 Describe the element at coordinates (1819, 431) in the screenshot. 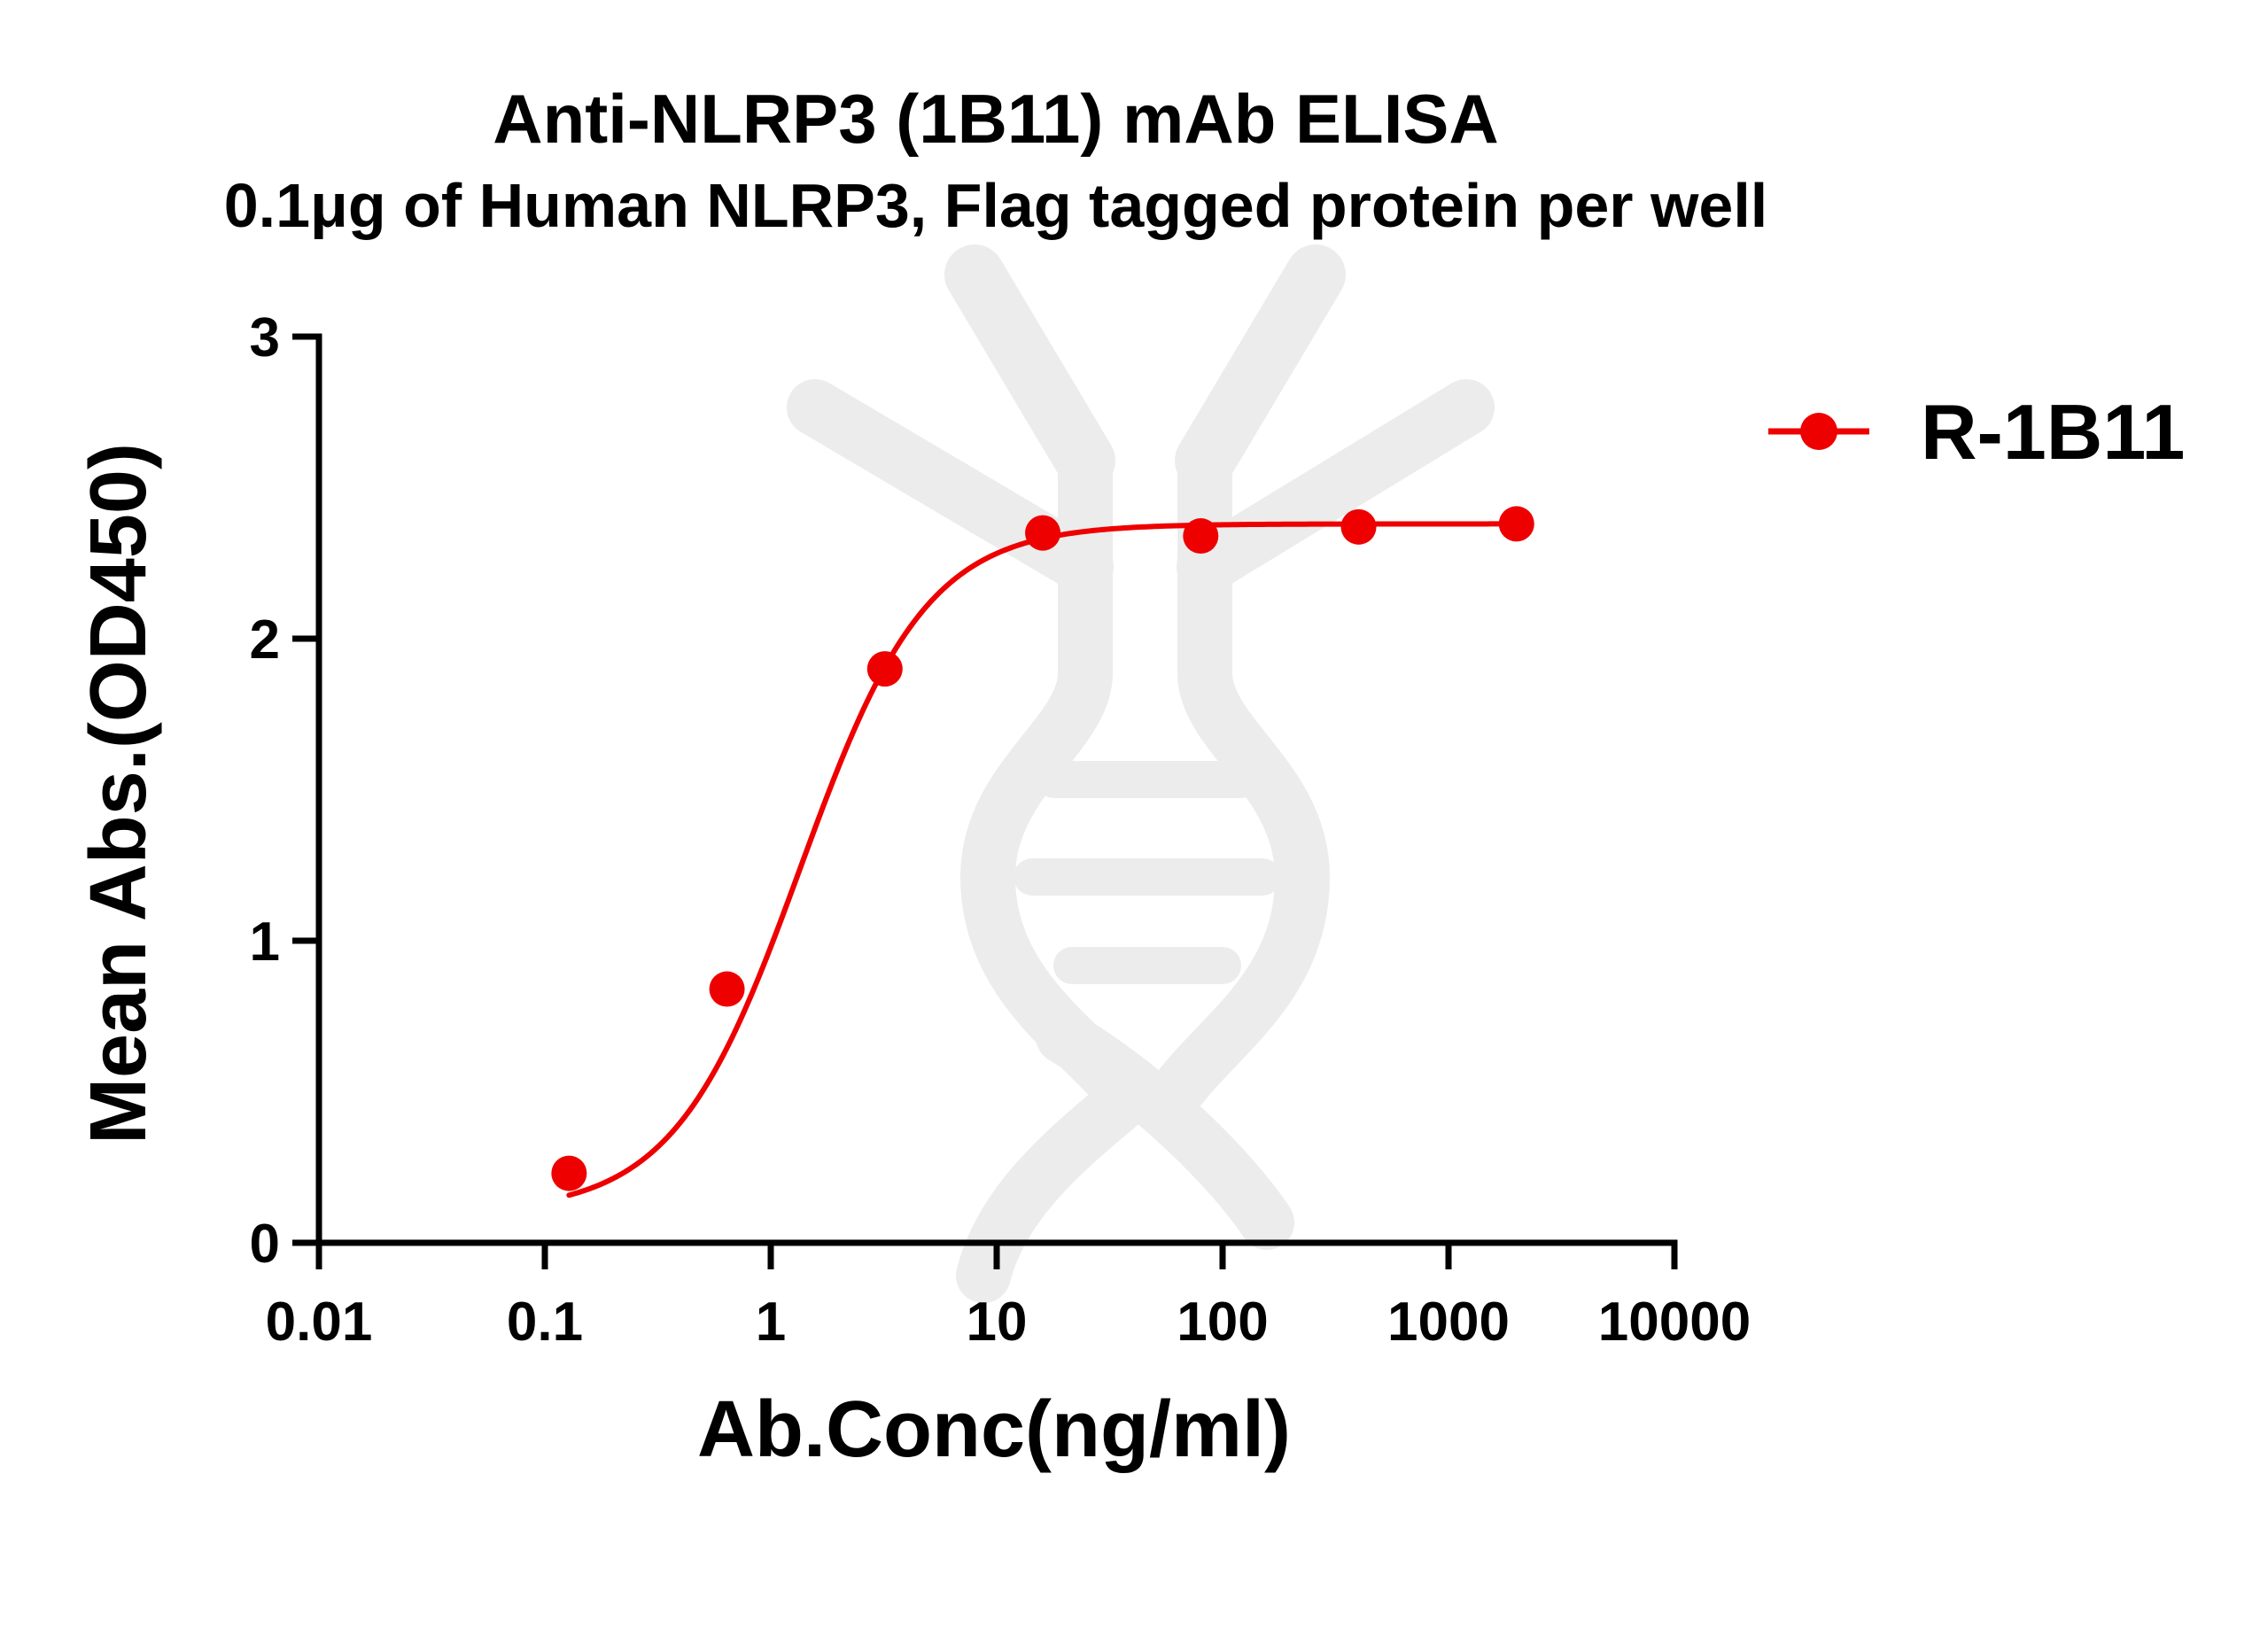

I see `legend-marker` at that location.